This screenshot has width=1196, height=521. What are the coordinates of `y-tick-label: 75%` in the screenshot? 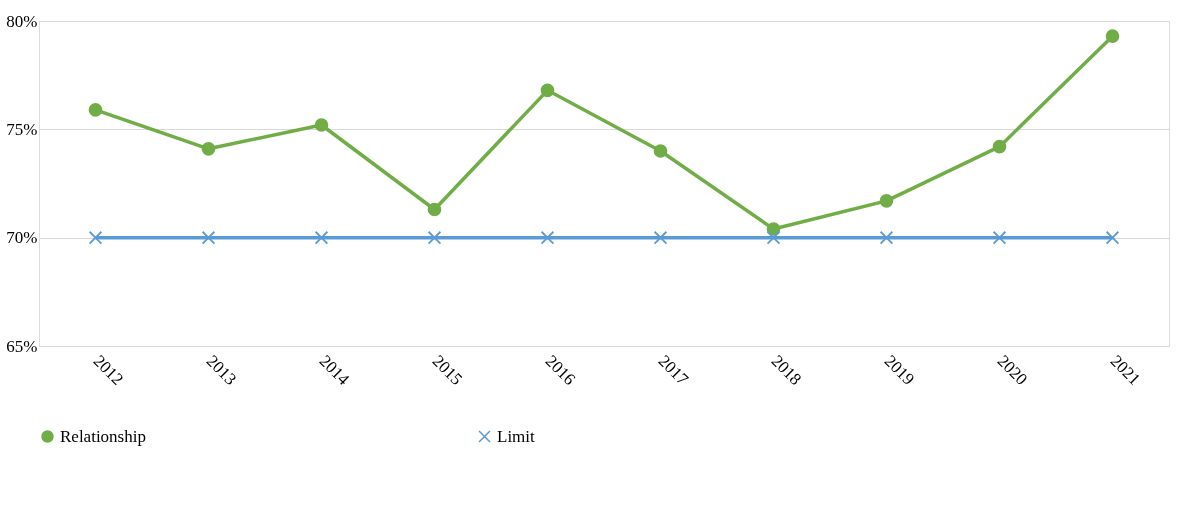 It's located at (22, 129).